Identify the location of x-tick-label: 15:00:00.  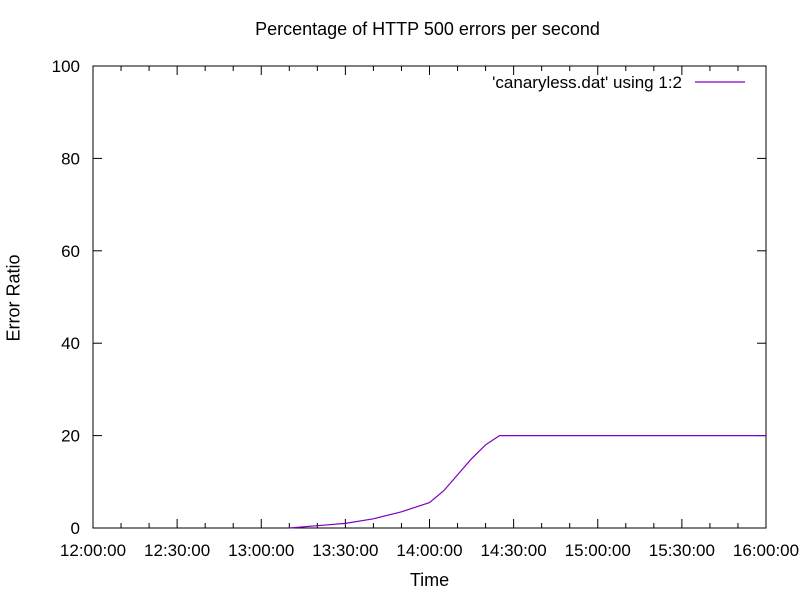
(598, 550).